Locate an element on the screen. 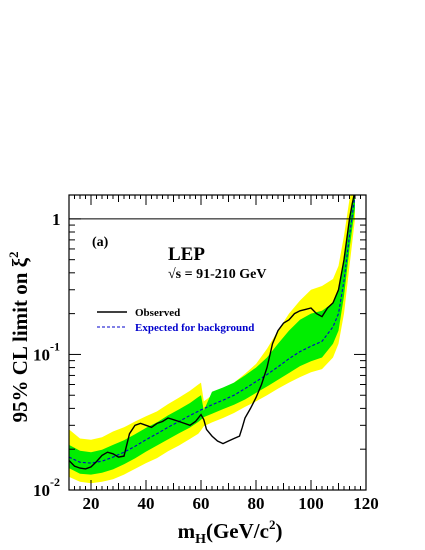 The image size is (425, 550). x-tick-label: 120 is located at coordinates (366, 503).